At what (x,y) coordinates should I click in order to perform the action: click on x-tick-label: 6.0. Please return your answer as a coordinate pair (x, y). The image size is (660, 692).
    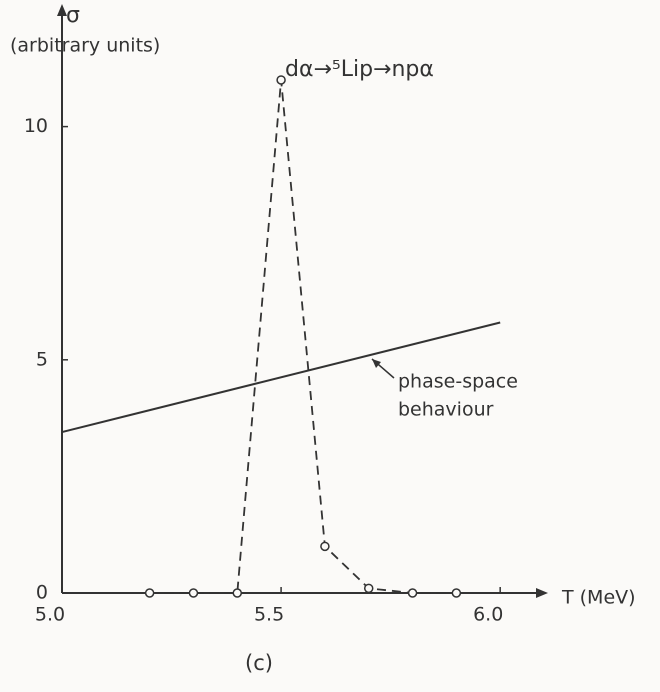
    Looking at the image, I should click on (488, 615).